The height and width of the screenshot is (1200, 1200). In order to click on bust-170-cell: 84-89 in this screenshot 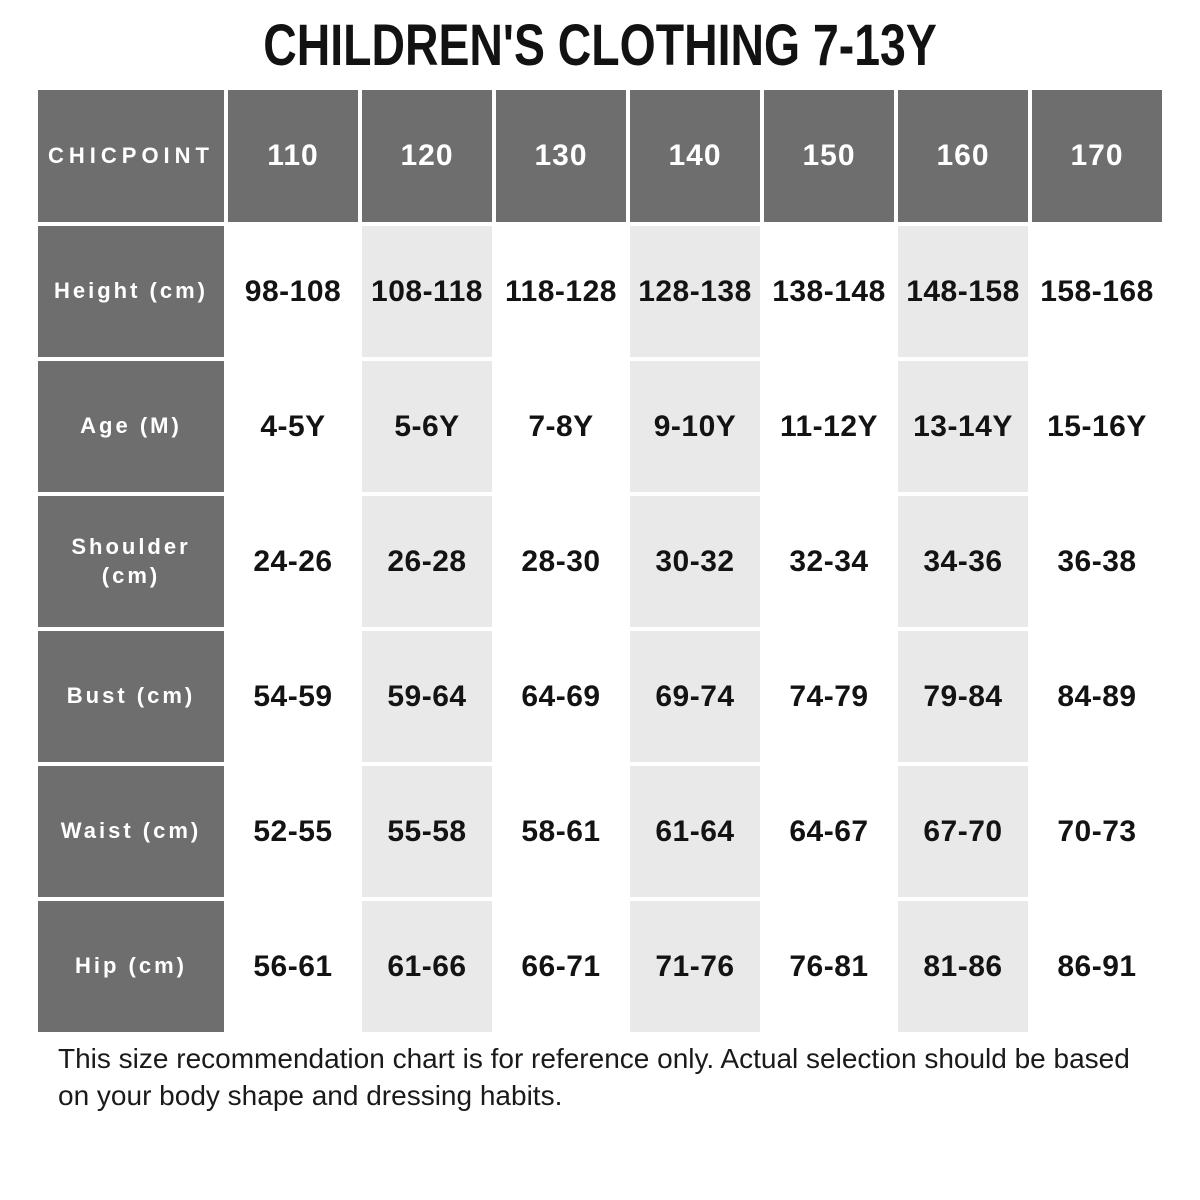, I will do `click(1097, 696)`.